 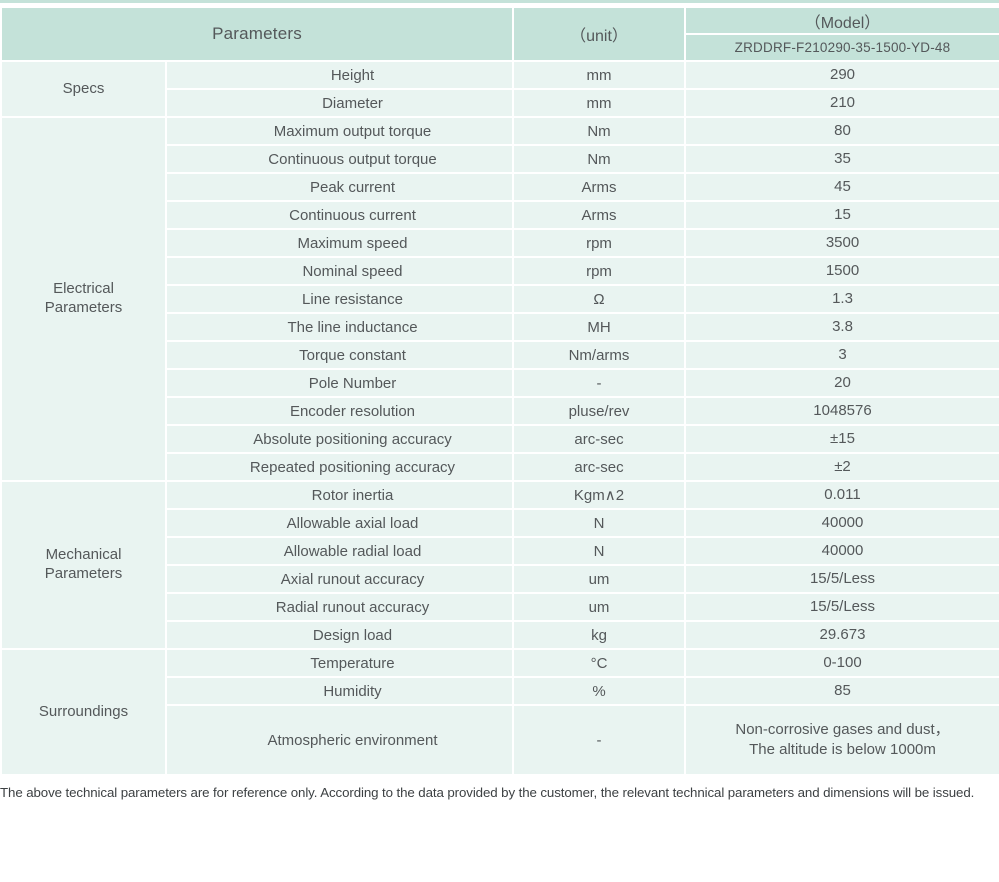 What do you see at coordinates (339, 327) in the screenshot?
I see `parameter-name-cell: The line inductance` at bounding box center [339, 327].